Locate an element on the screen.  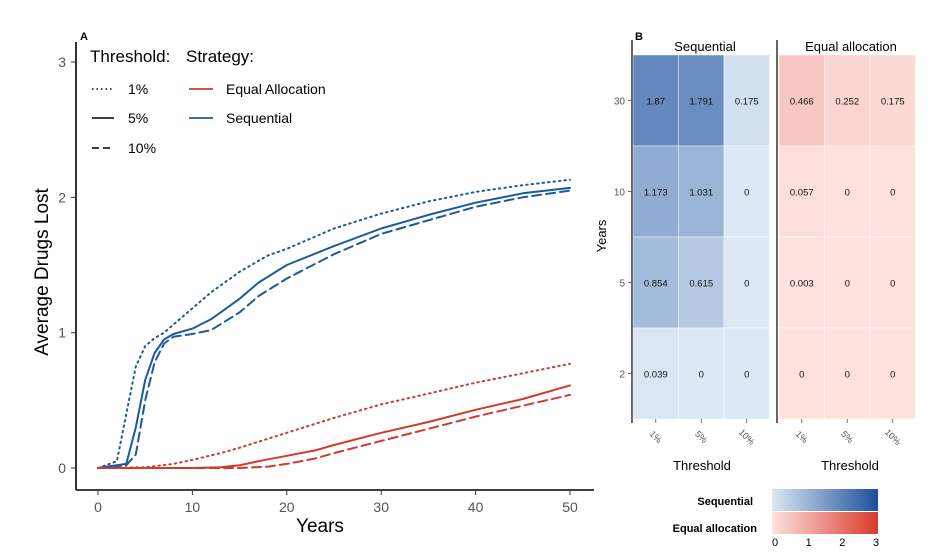
colorbar-blue-gradient is located at coordinates (825, 500).